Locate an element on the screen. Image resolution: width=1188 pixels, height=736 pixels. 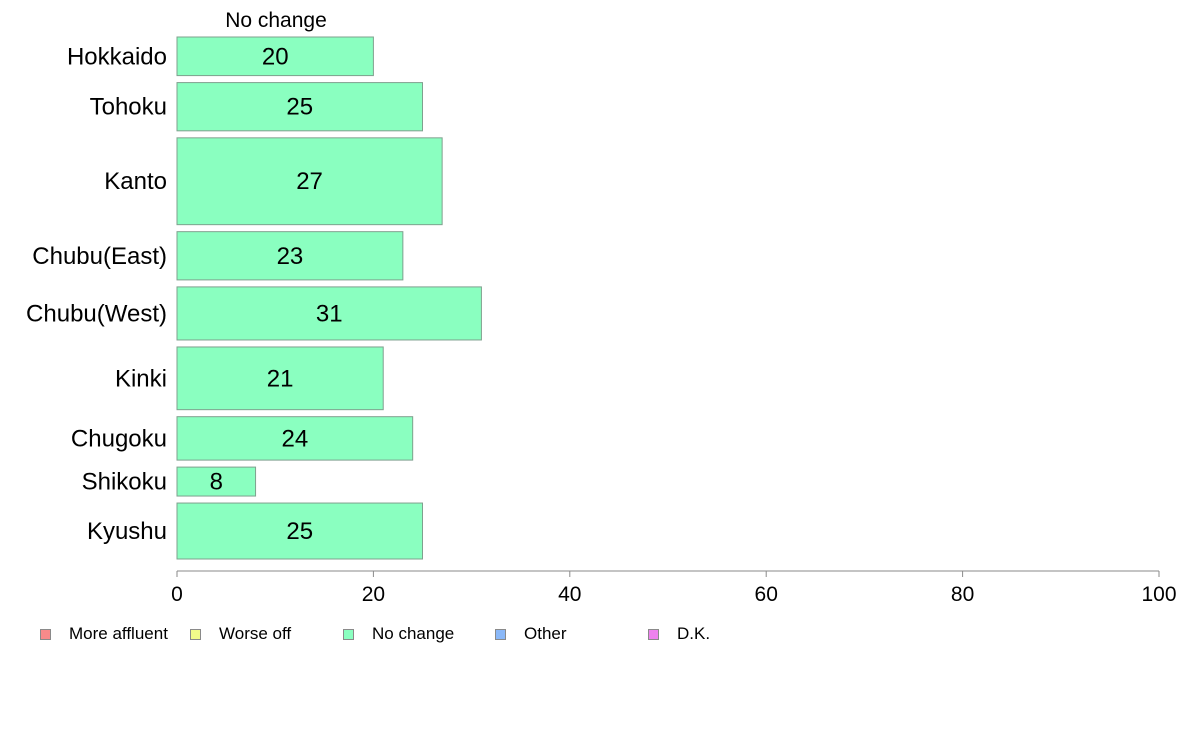
bar-hokkaido is located at coordinates (275, 56).